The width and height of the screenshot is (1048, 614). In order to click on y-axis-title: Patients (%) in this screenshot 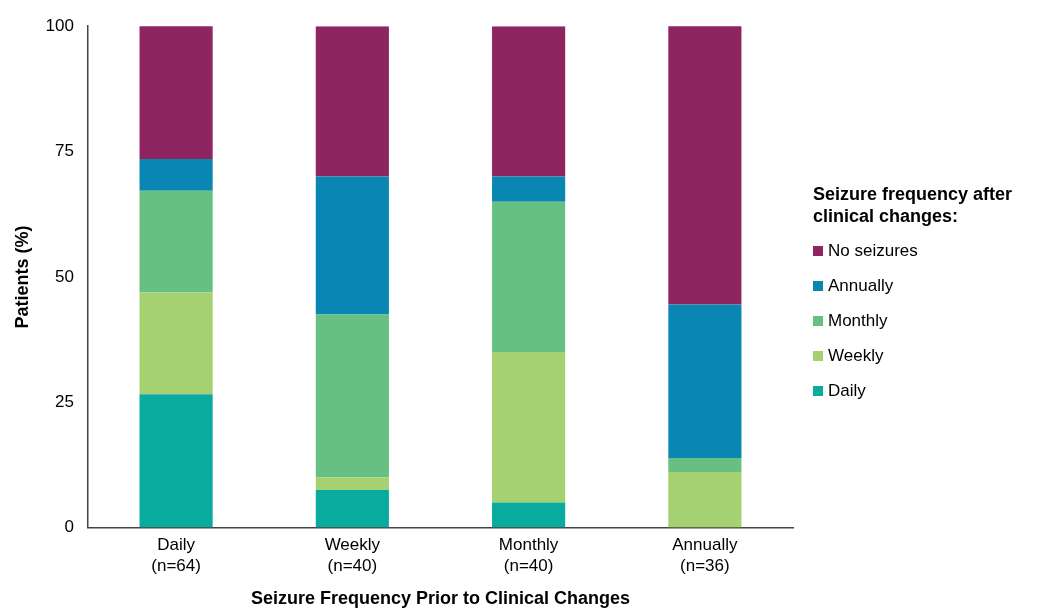, I will do `click(21, 277)`.